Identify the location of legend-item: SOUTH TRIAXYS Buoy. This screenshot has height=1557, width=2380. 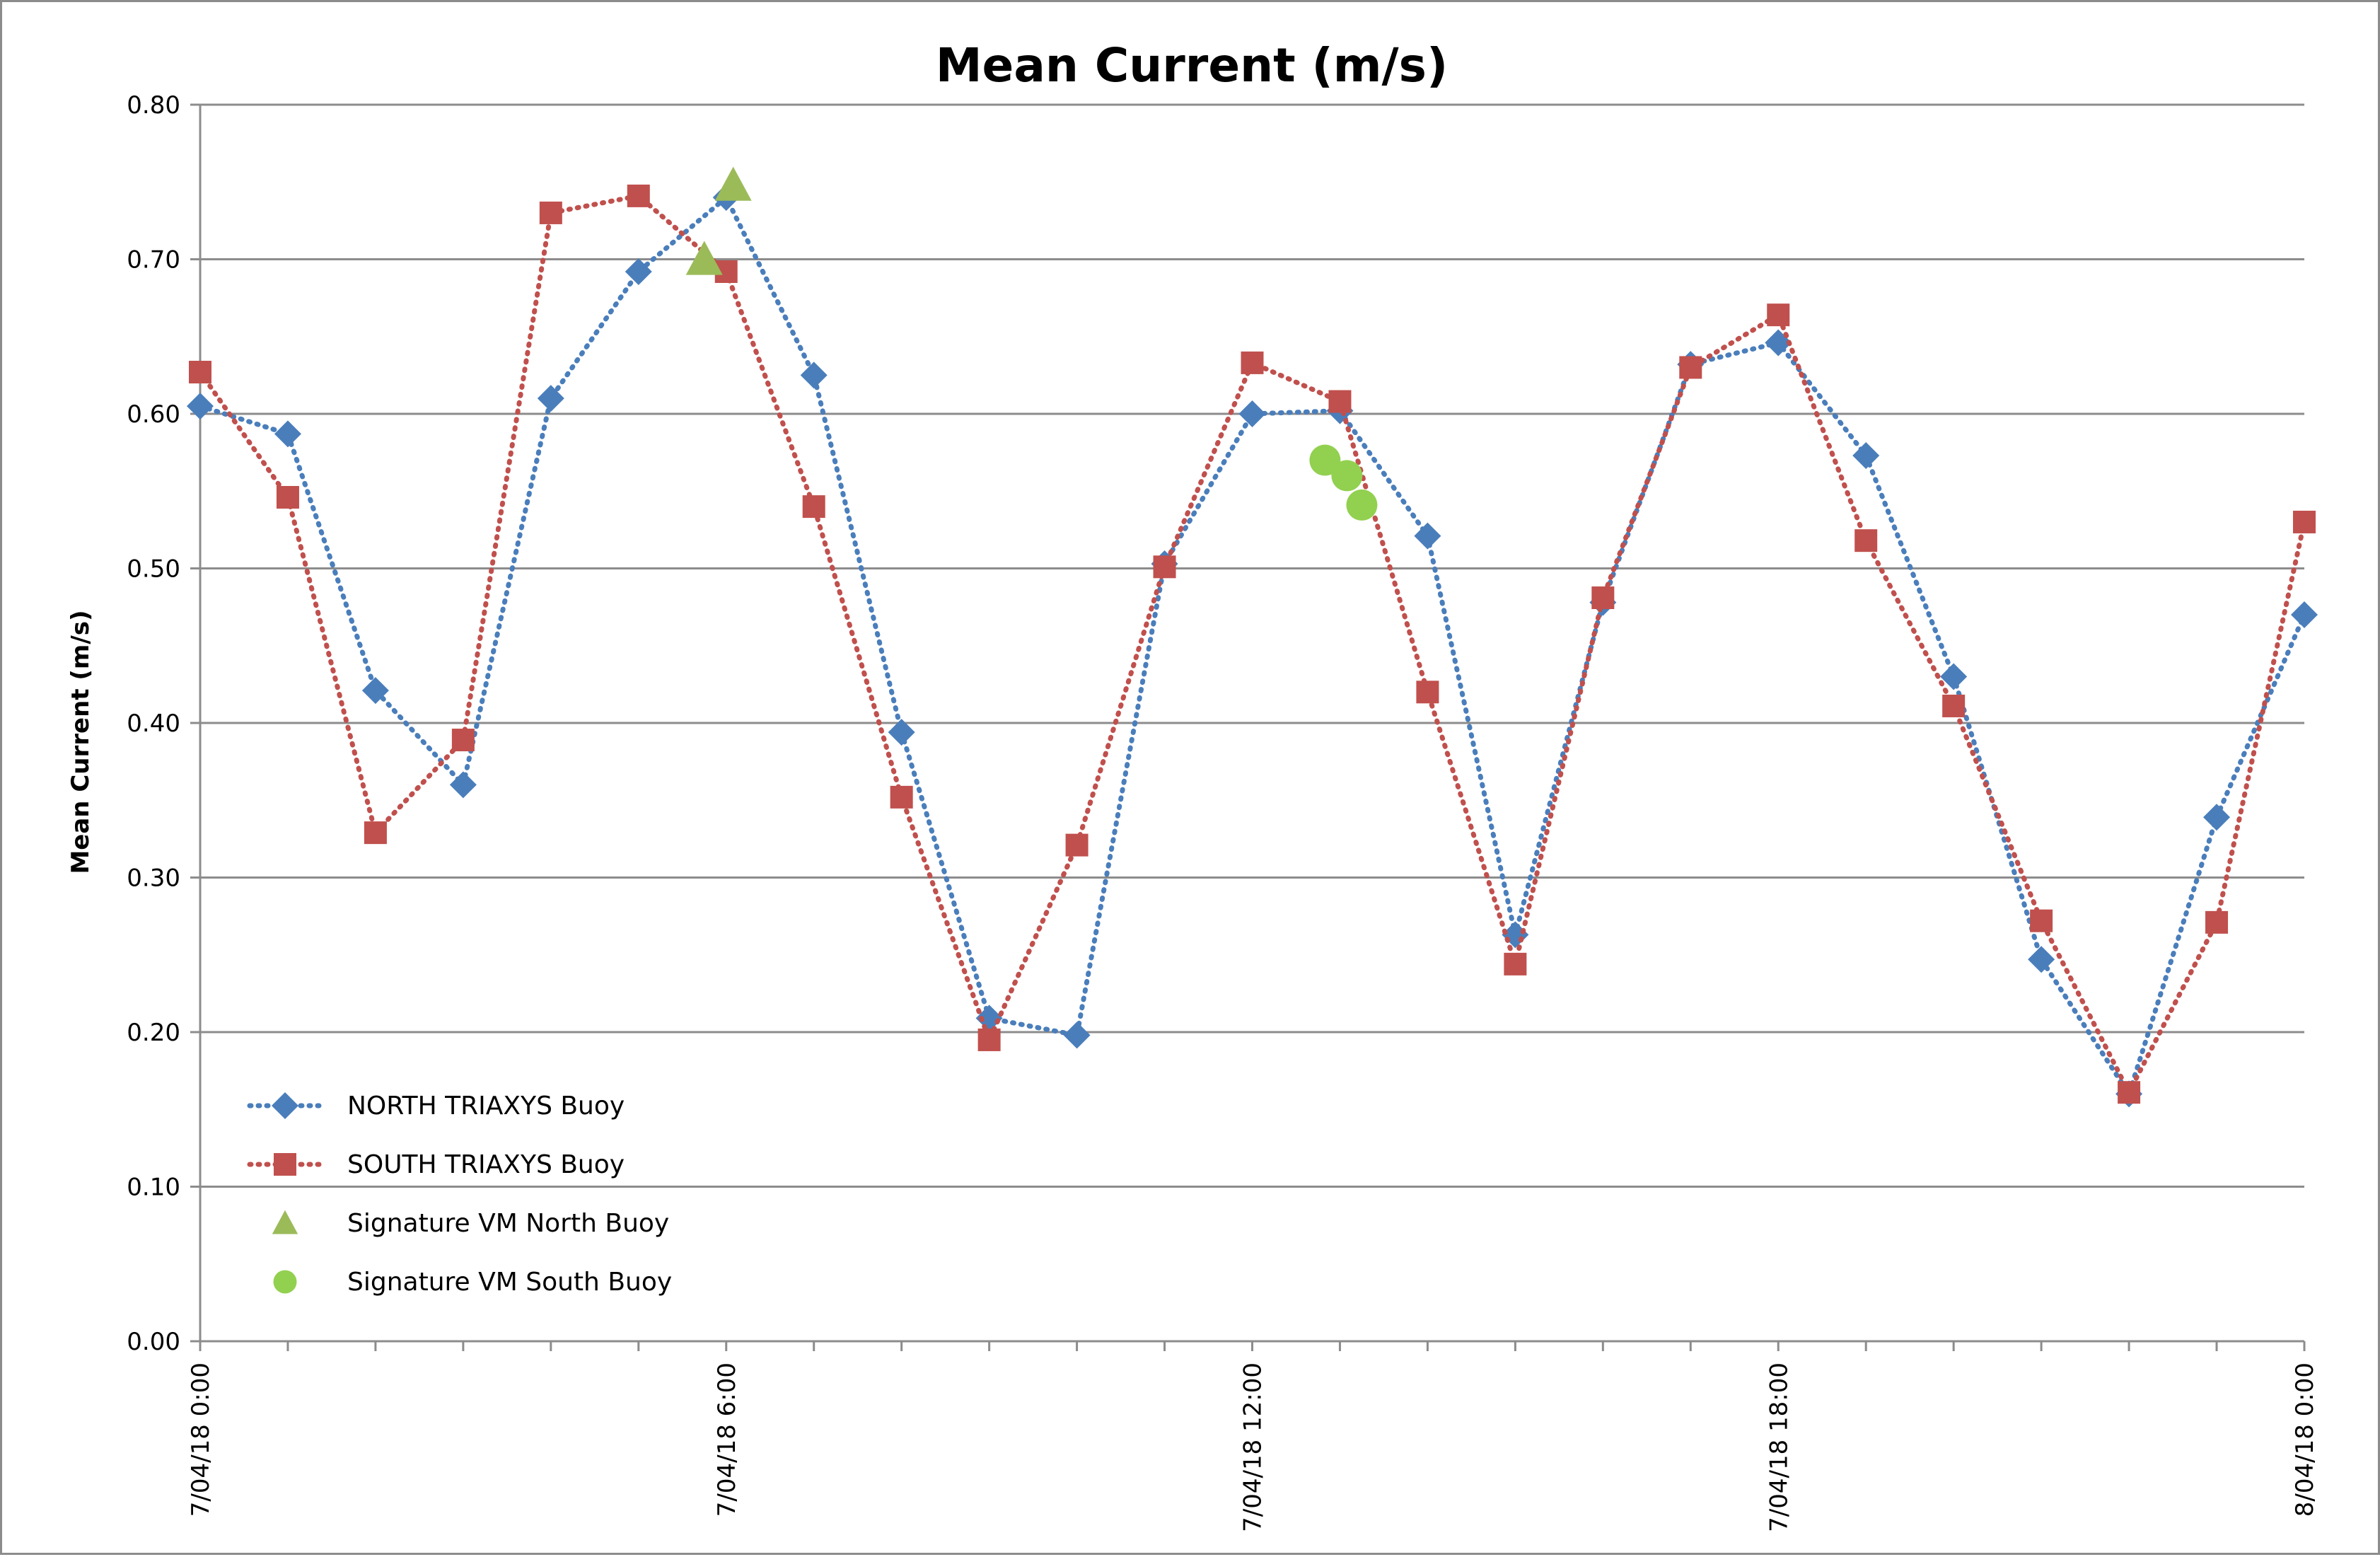
(436, 1164).